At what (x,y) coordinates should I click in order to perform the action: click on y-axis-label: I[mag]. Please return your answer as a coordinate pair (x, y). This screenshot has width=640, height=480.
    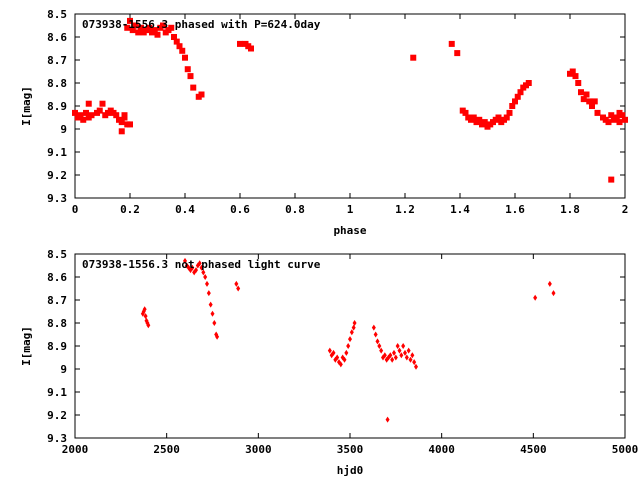
    Looking at the image, I should click on (26, 106).